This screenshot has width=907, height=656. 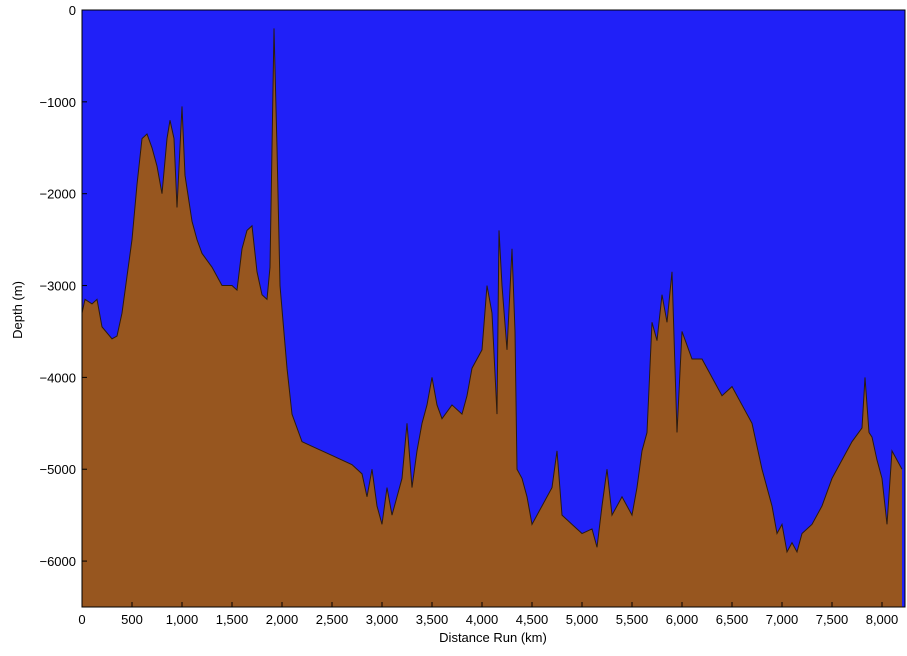 What do you see at coordinates (282, 619) in the screenshot?
I see `x-tick-label: 2,000` at bounding box center [282, 619].